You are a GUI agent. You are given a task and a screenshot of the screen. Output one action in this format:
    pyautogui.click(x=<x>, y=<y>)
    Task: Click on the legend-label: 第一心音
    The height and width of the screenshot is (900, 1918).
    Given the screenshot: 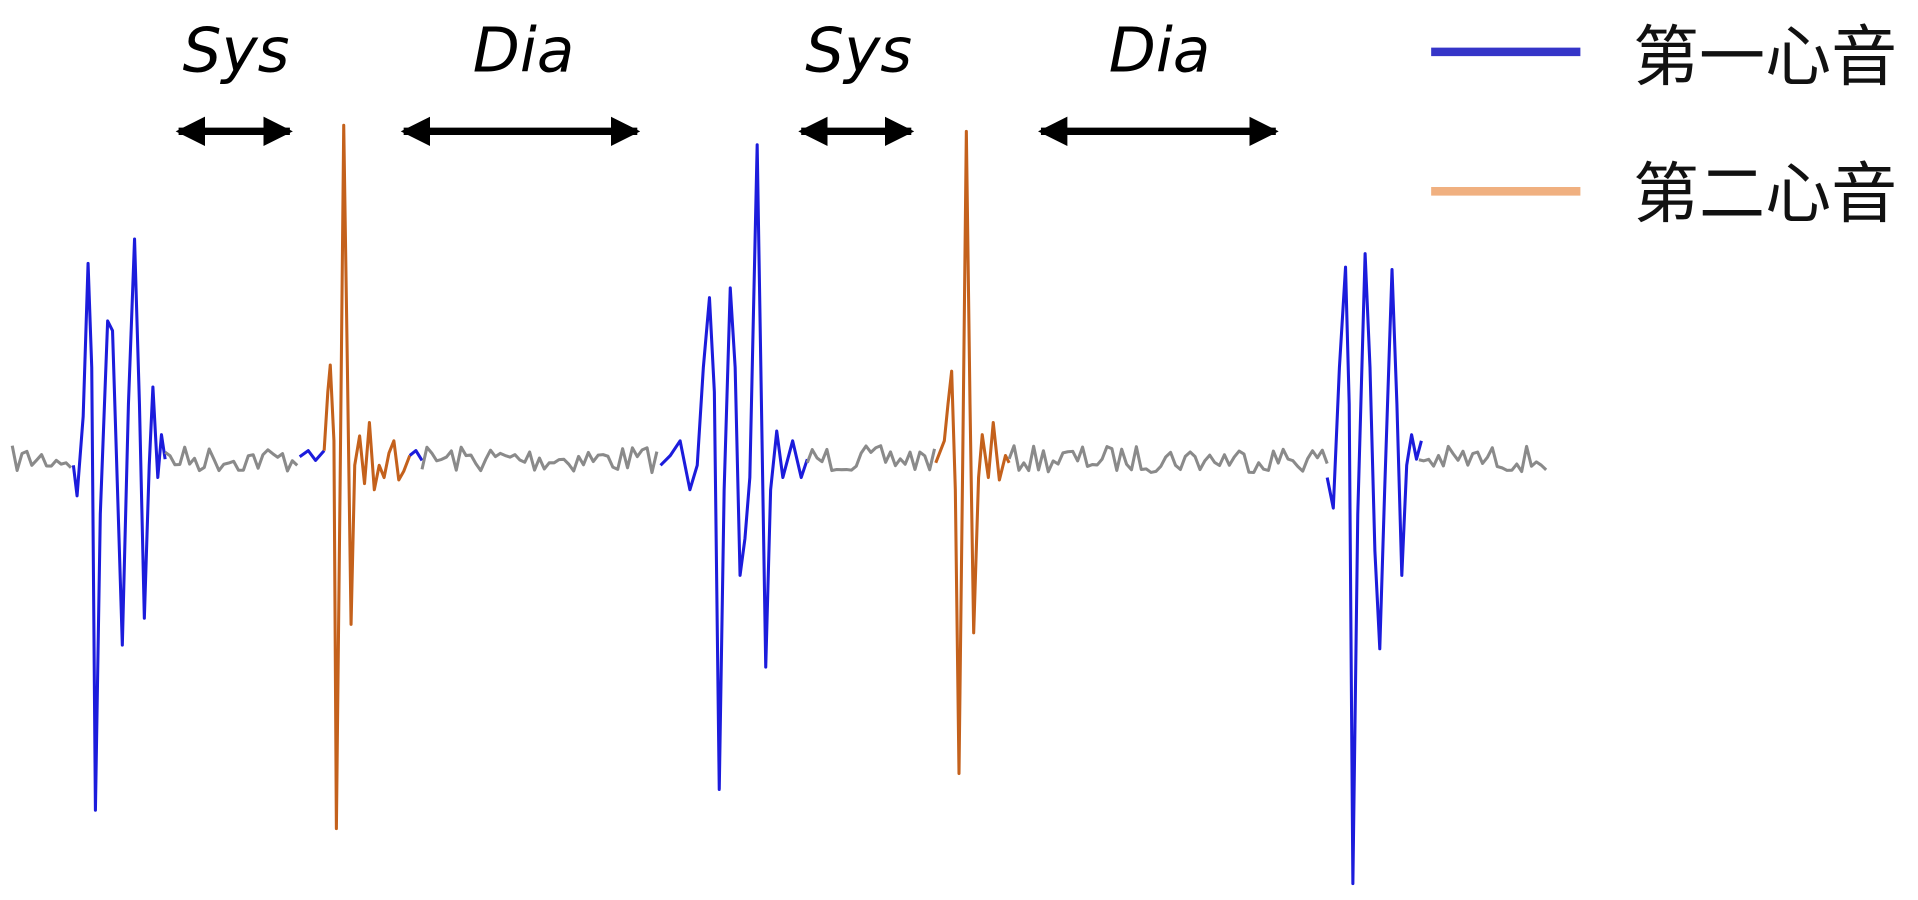 What is the action you would take?
    pyautogui.click(x=1765, y=57)
    